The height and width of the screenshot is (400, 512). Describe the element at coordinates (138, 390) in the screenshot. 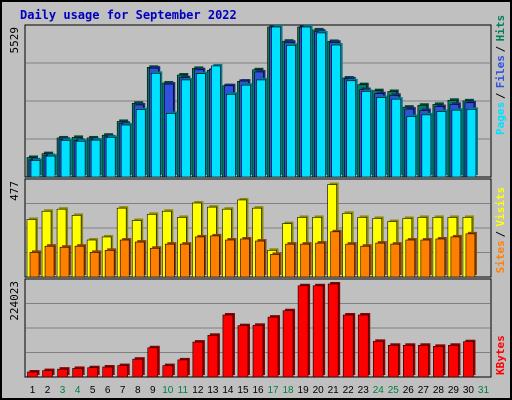

I see `x-tick-label-day-8: 8` at that location.